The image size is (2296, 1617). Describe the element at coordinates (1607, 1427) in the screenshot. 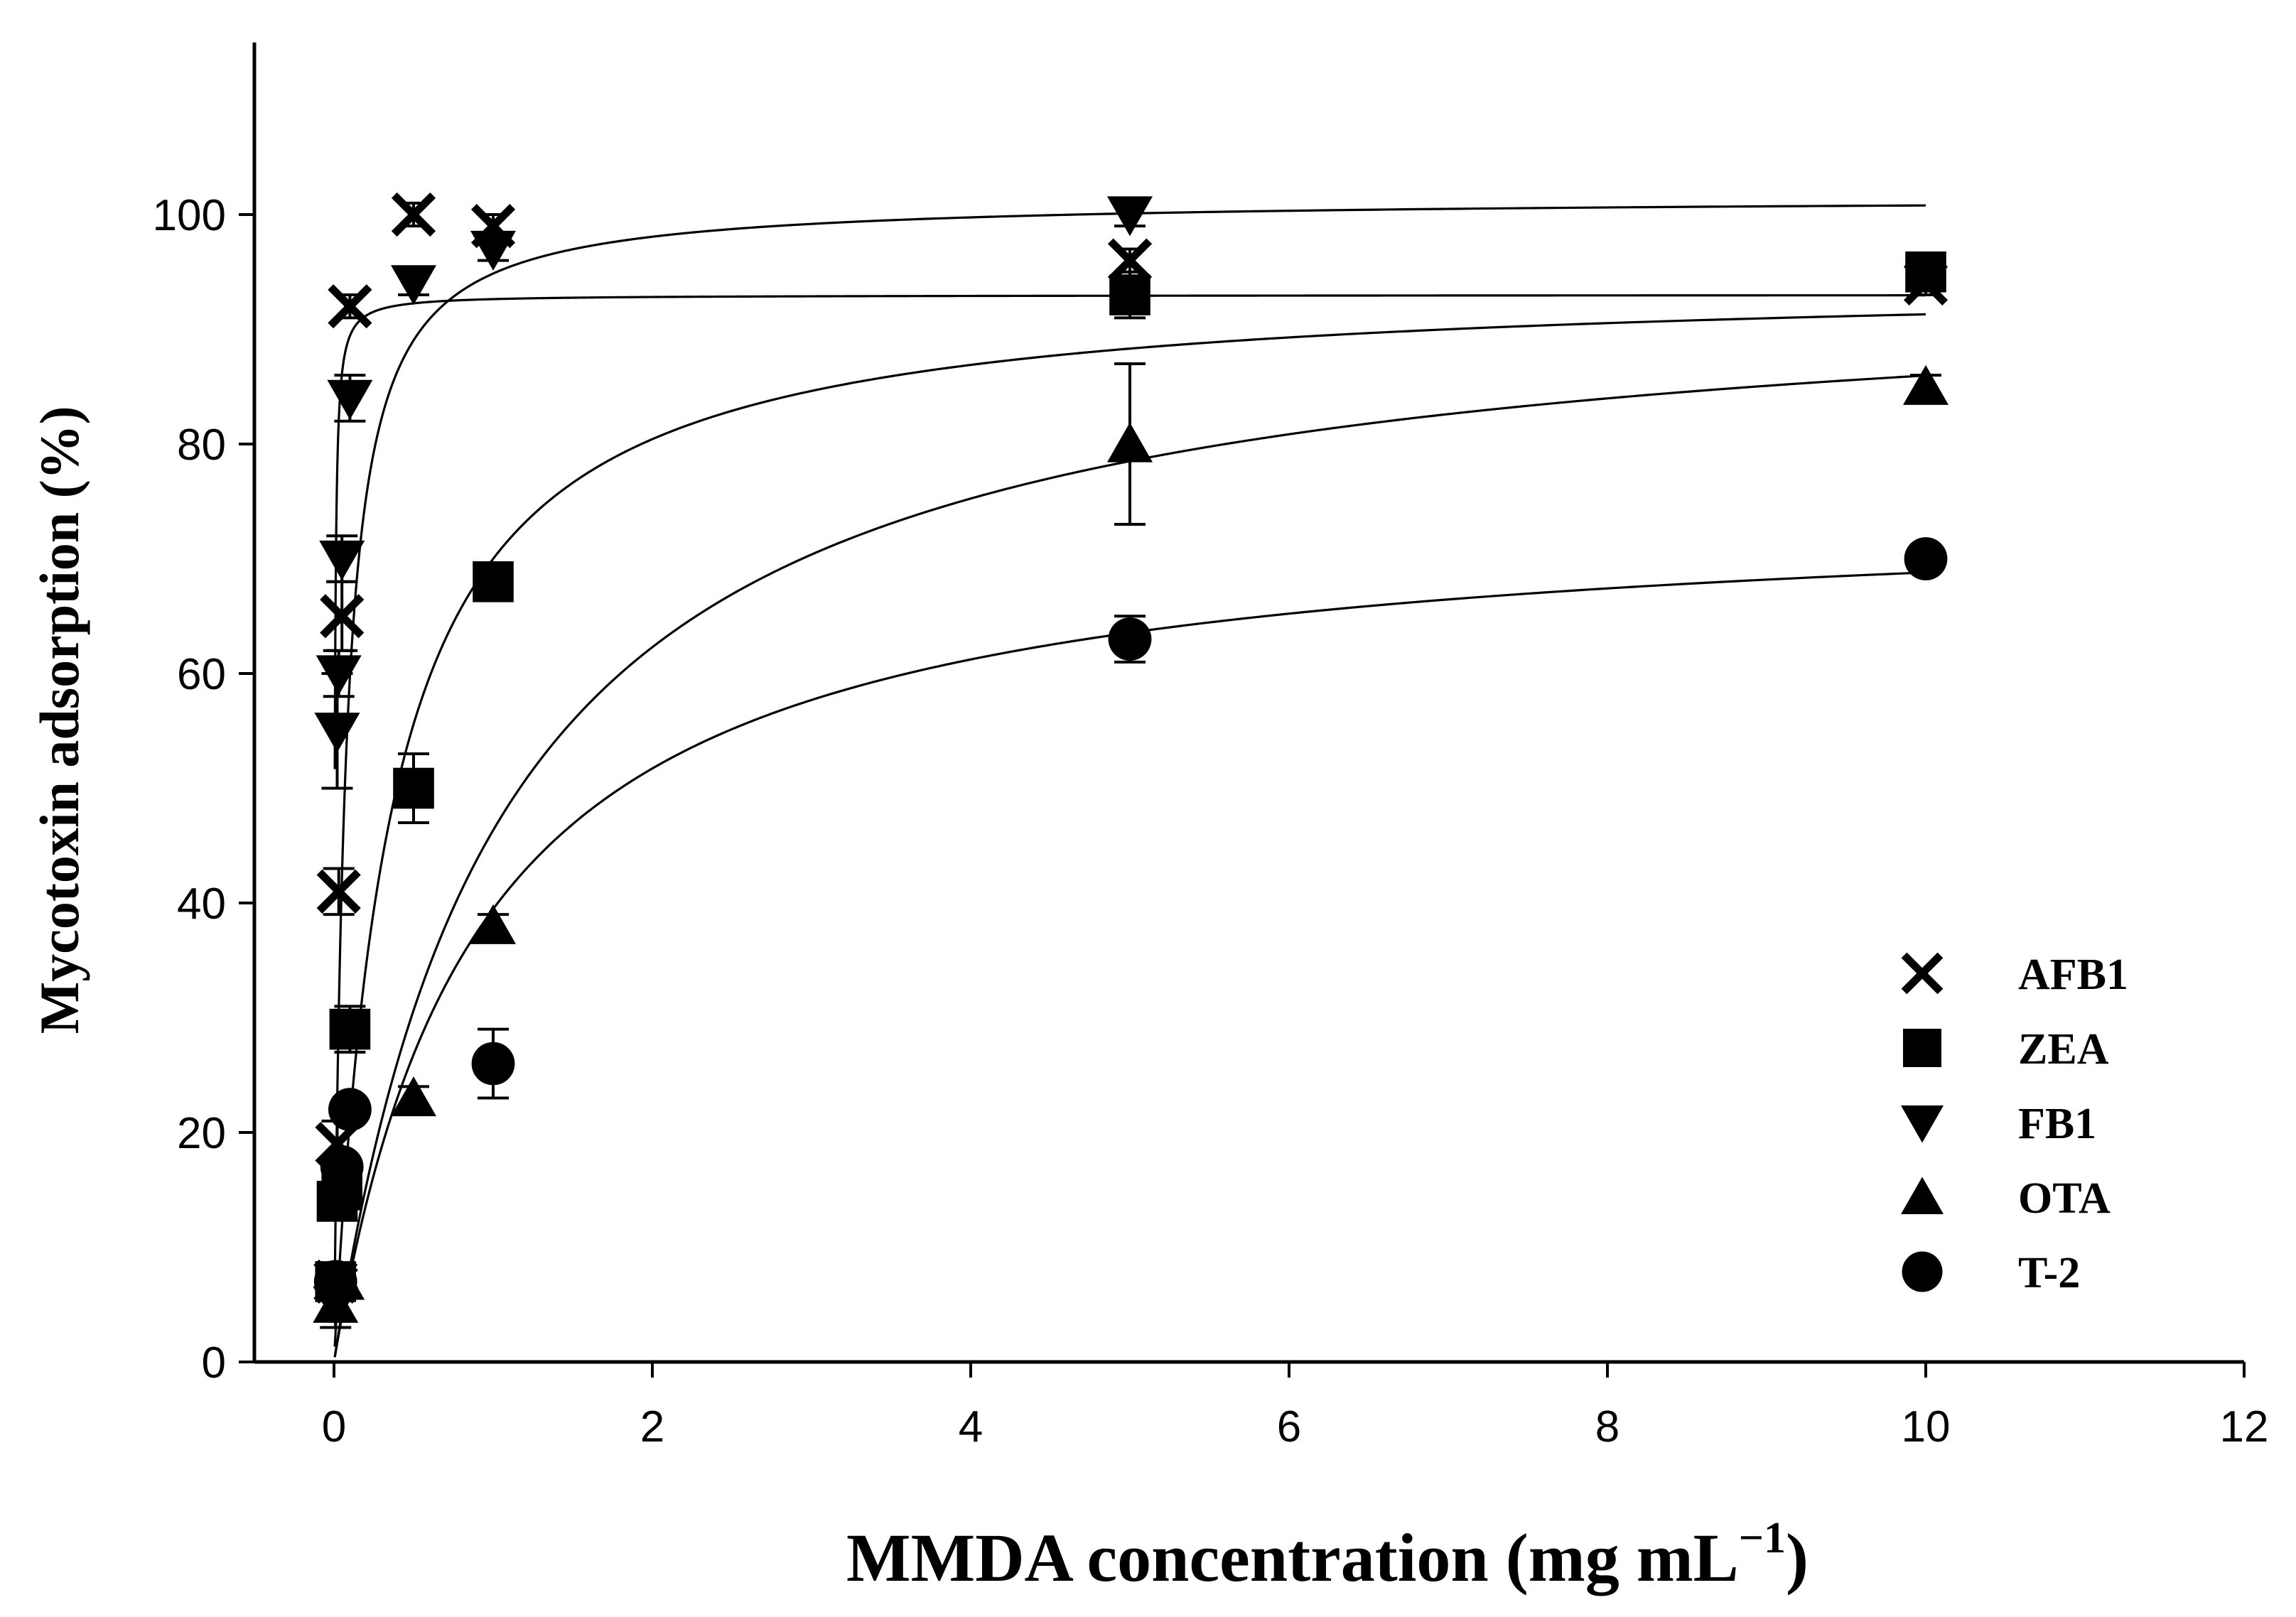

I see `x-tick-label: 8` at that location.